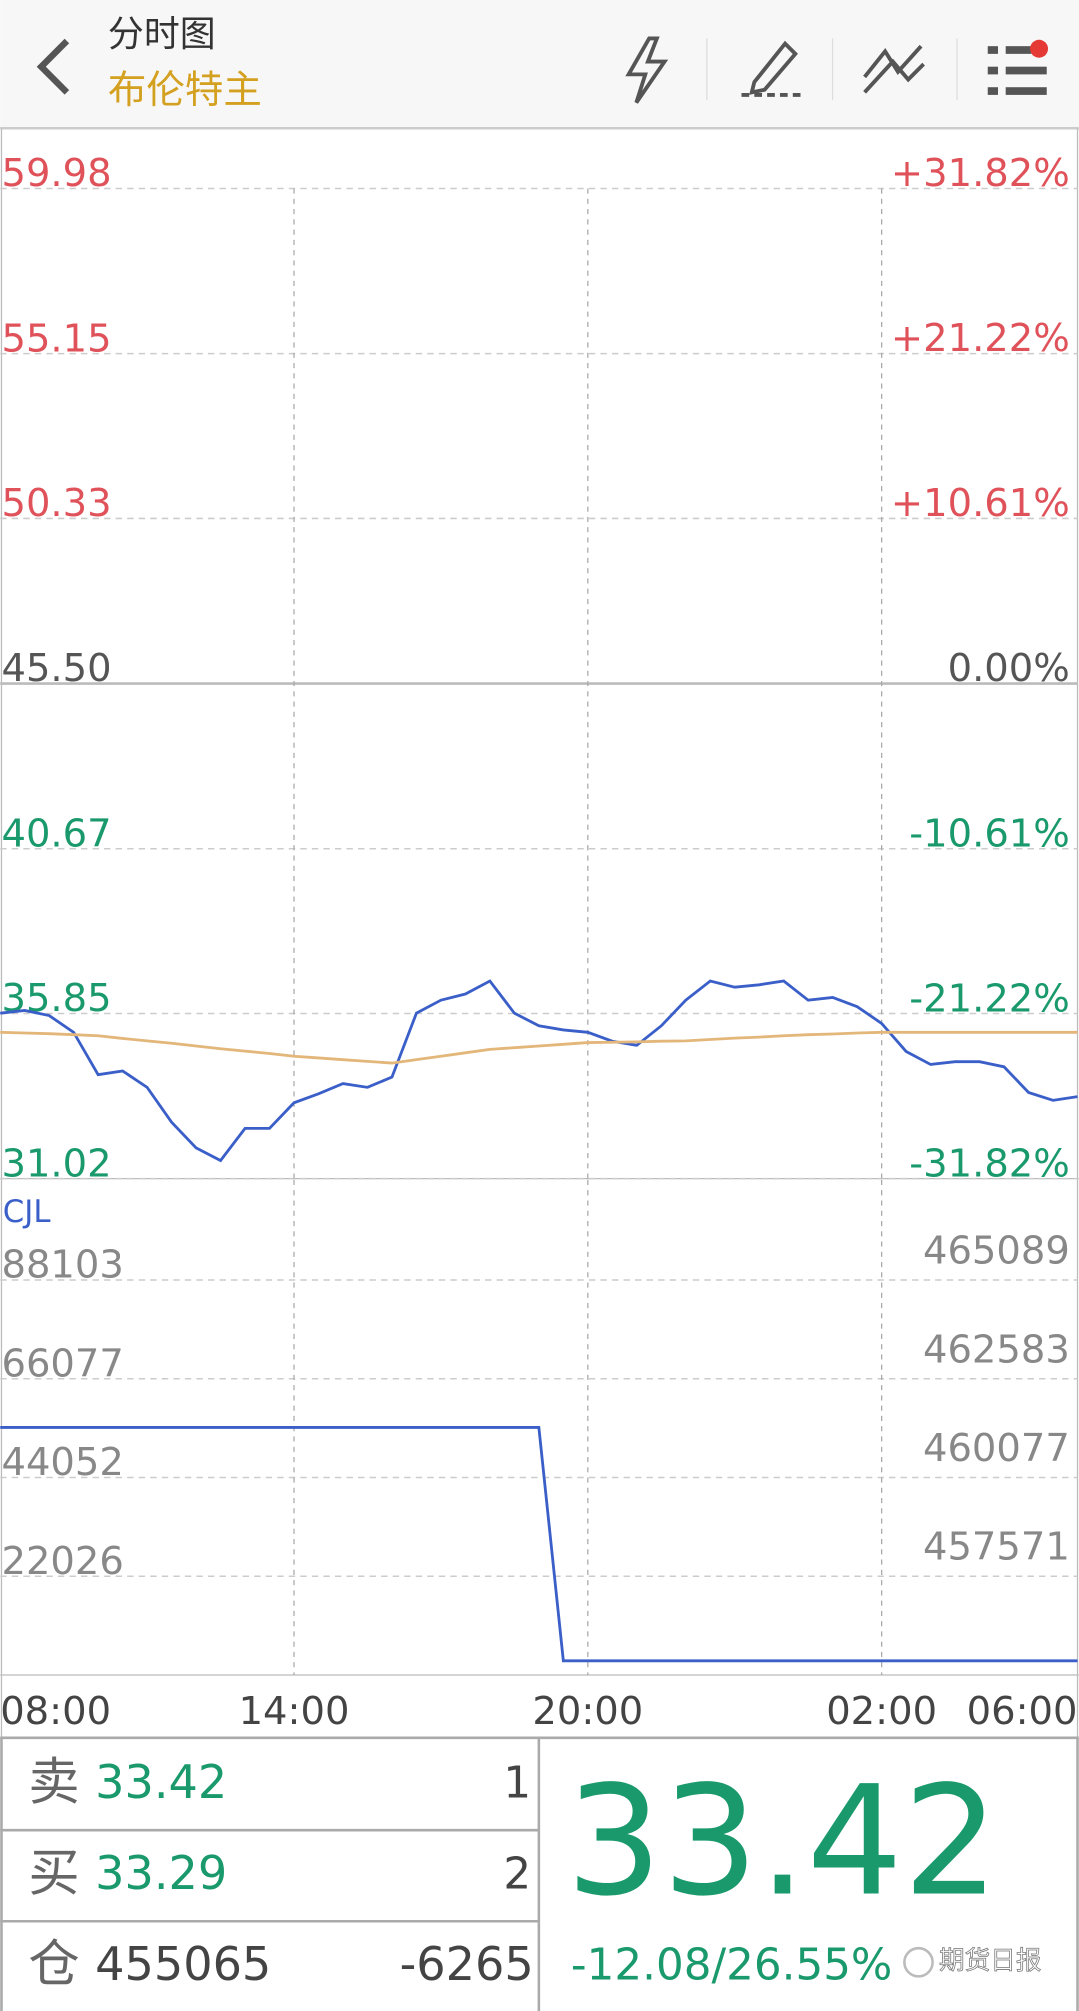 The height and width of the screenshot is (2011, 1079). I want to click on y-tick-label: 50.33, so click(56, 503).